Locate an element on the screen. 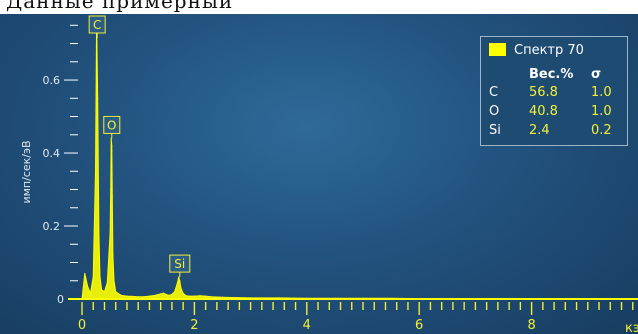  legend-element: C is located at coordinates (494, 92).